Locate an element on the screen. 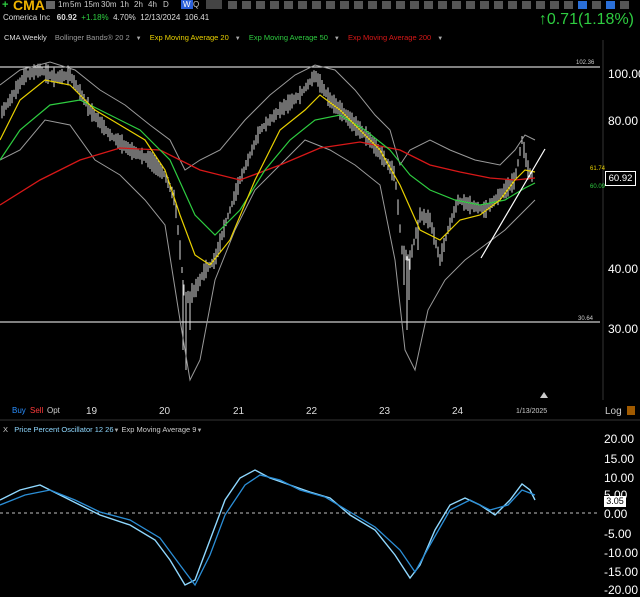 This screenshot has height=597, width=640. quote-date: 12/13/2024 is located at coordinates (160, 17).